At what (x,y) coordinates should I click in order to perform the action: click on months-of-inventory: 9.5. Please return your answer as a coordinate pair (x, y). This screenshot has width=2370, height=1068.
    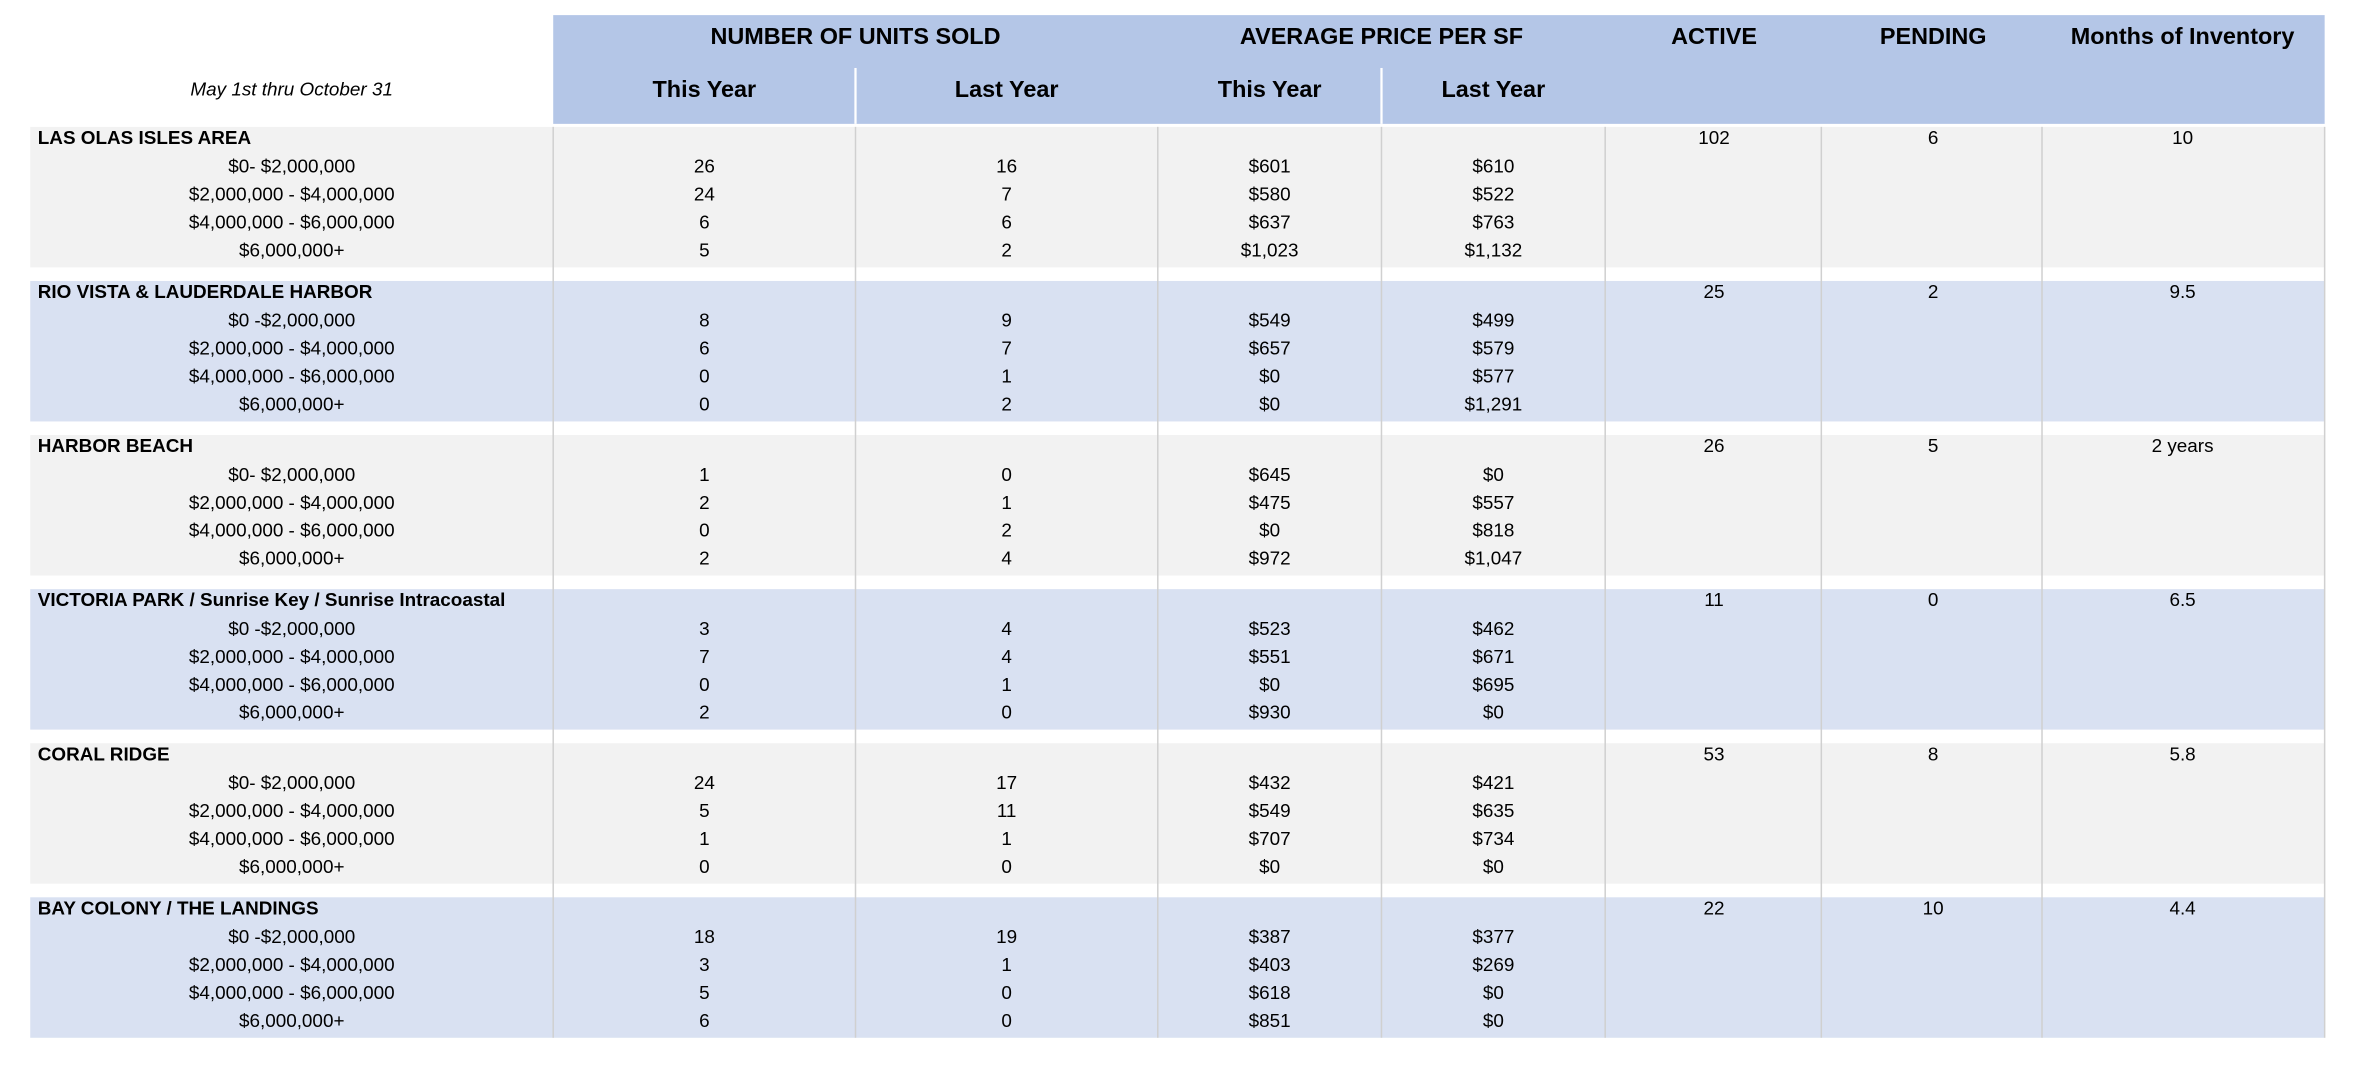
    Looking at the image, I should click on (2182, 292).